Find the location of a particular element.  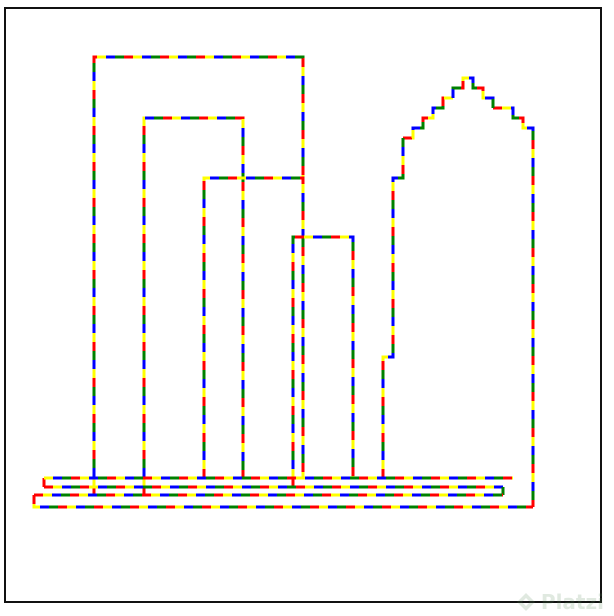

third-arch-line is located at coordinates (253, 327).